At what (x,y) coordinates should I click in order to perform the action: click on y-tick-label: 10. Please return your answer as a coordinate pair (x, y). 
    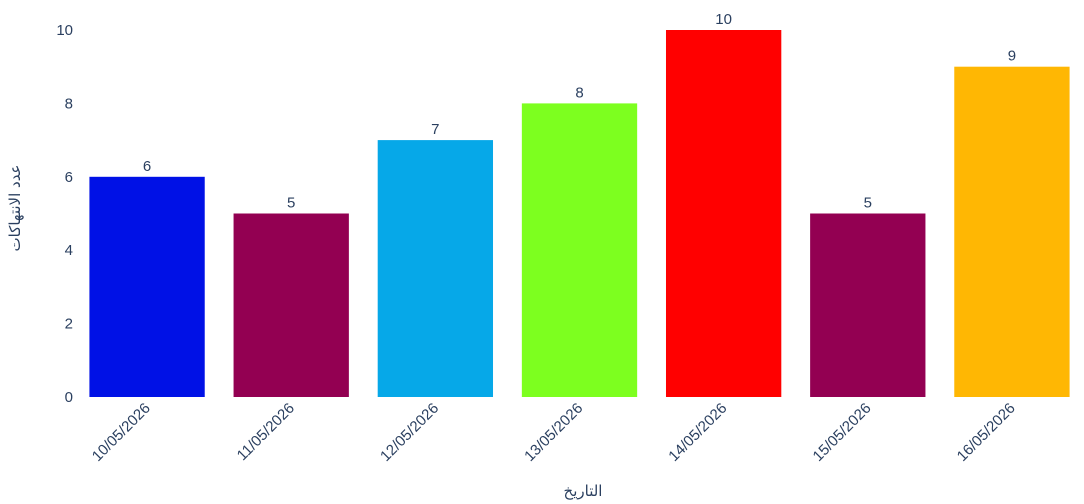
    Looking at the image, I should click on (64, 30).